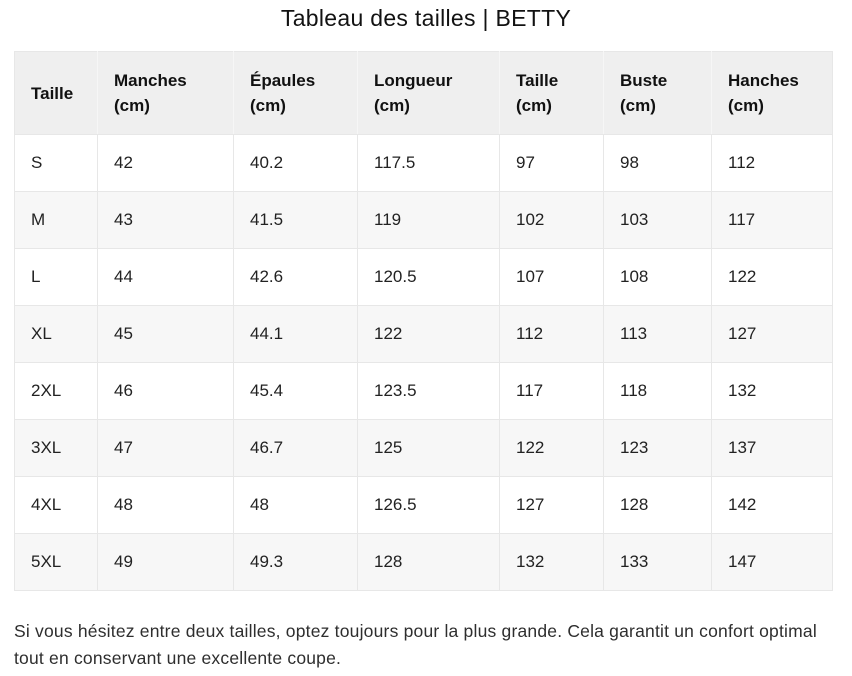 The height and width of the screenshot is (676, 852). What do you see at coordinates (56, 562) in the screenshot?
I see `size-cell: 5XL` at bounding box center [56, 562].